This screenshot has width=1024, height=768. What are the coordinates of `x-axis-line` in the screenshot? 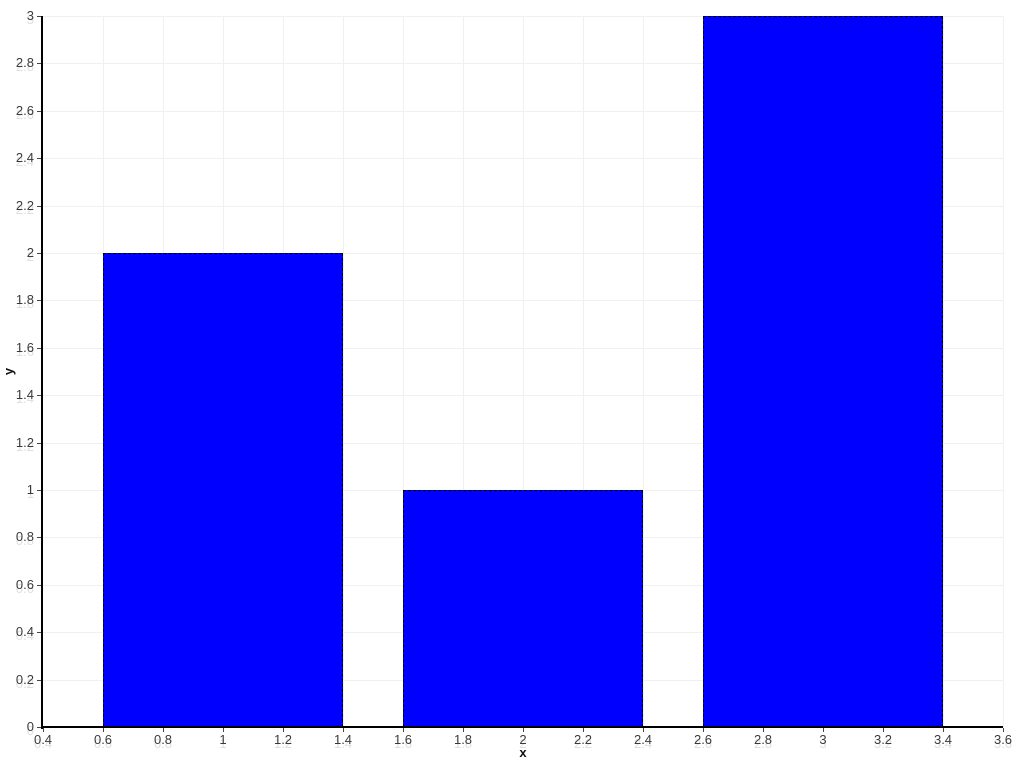 It's located at (522, 727).